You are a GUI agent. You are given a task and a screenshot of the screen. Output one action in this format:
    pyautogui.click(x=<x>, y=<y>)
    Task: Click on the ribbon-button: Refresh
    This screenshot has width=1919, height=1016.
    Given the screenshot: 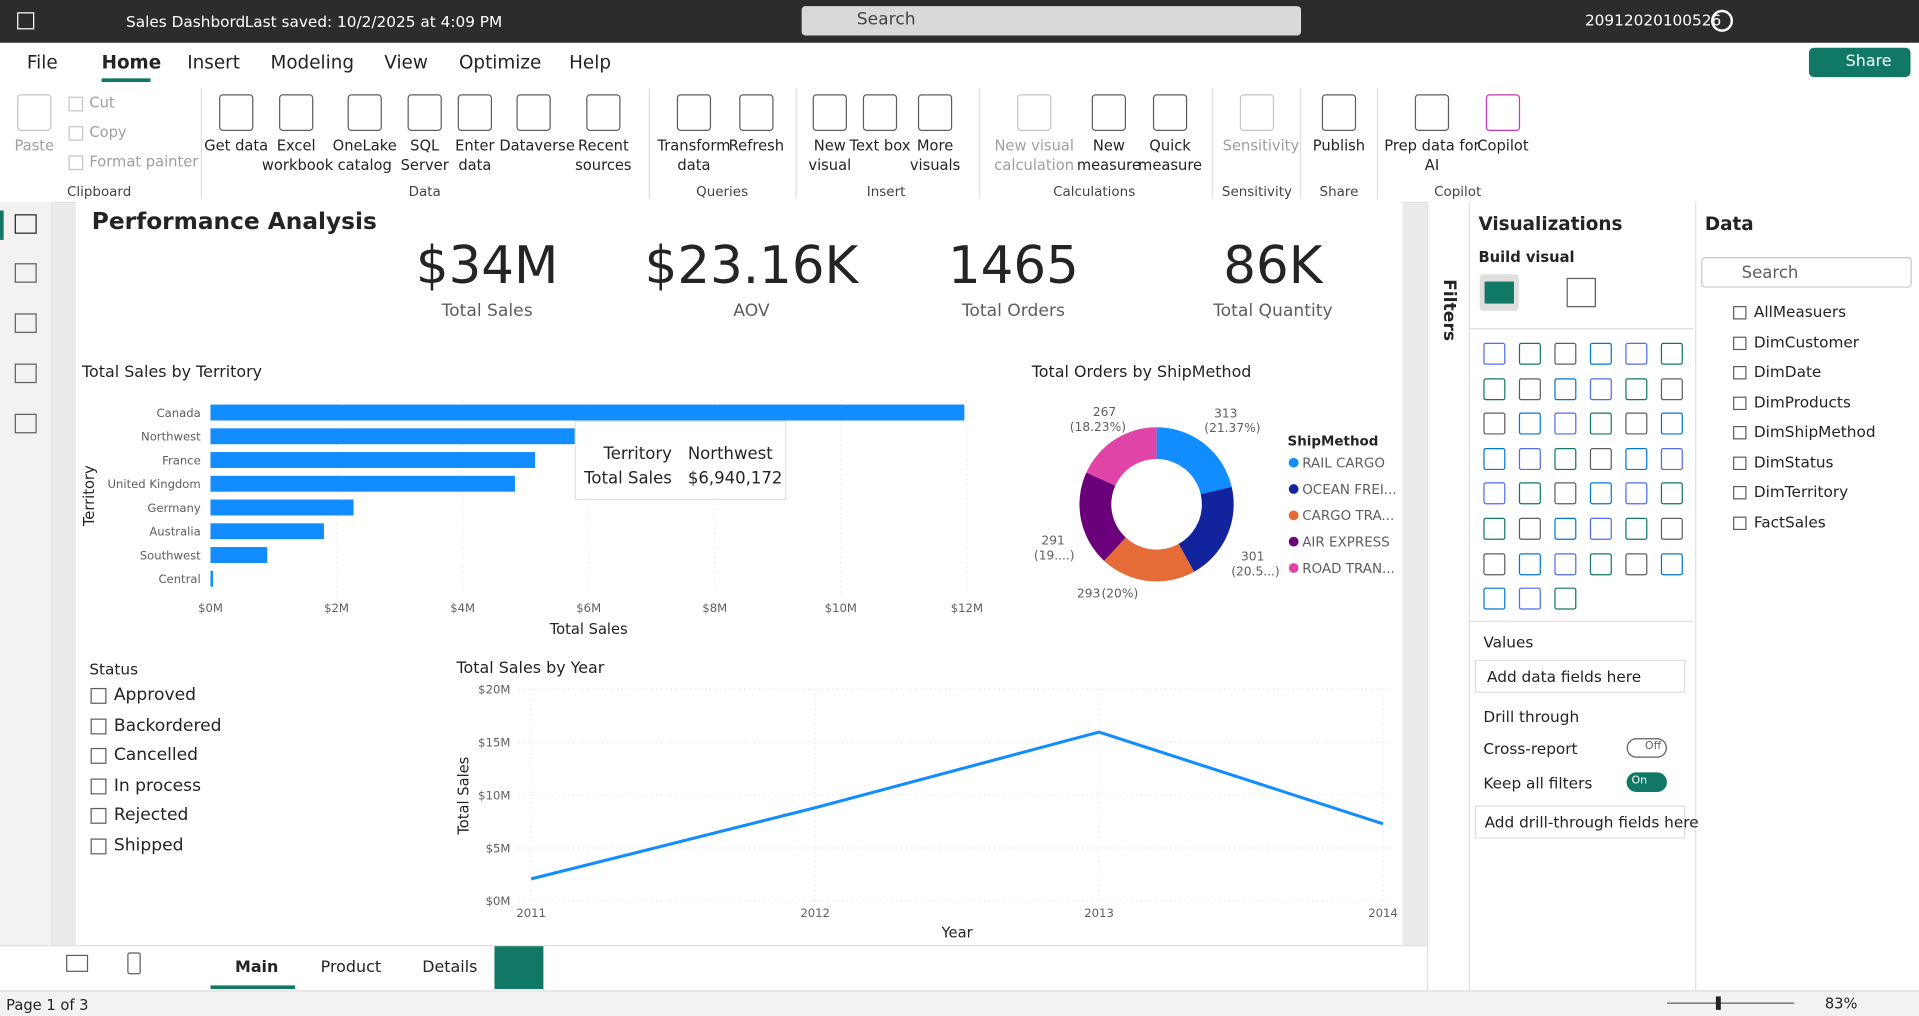 What is the action you would take?
    pyautogui.click(x=756, y=146)
    